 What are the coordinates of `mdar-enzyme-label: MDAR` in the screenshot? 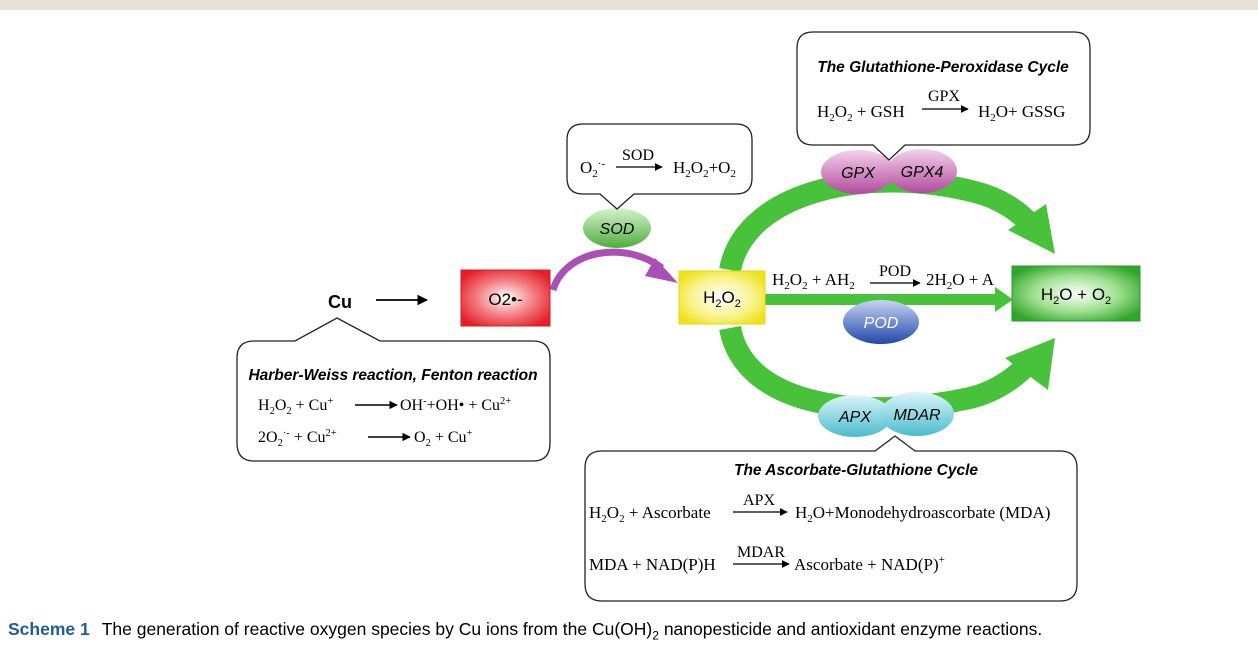 It's located at (917, 415).